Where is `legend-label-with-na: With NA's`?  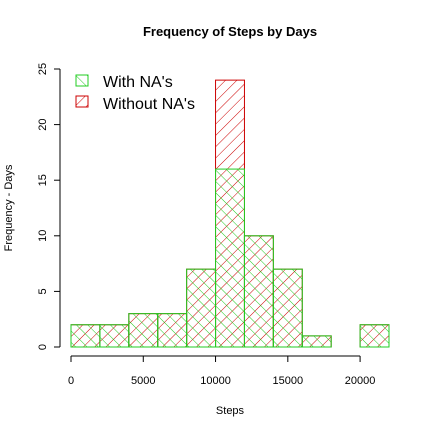
legend-label-with-na: With NA's is located at coordinates (138, 82).